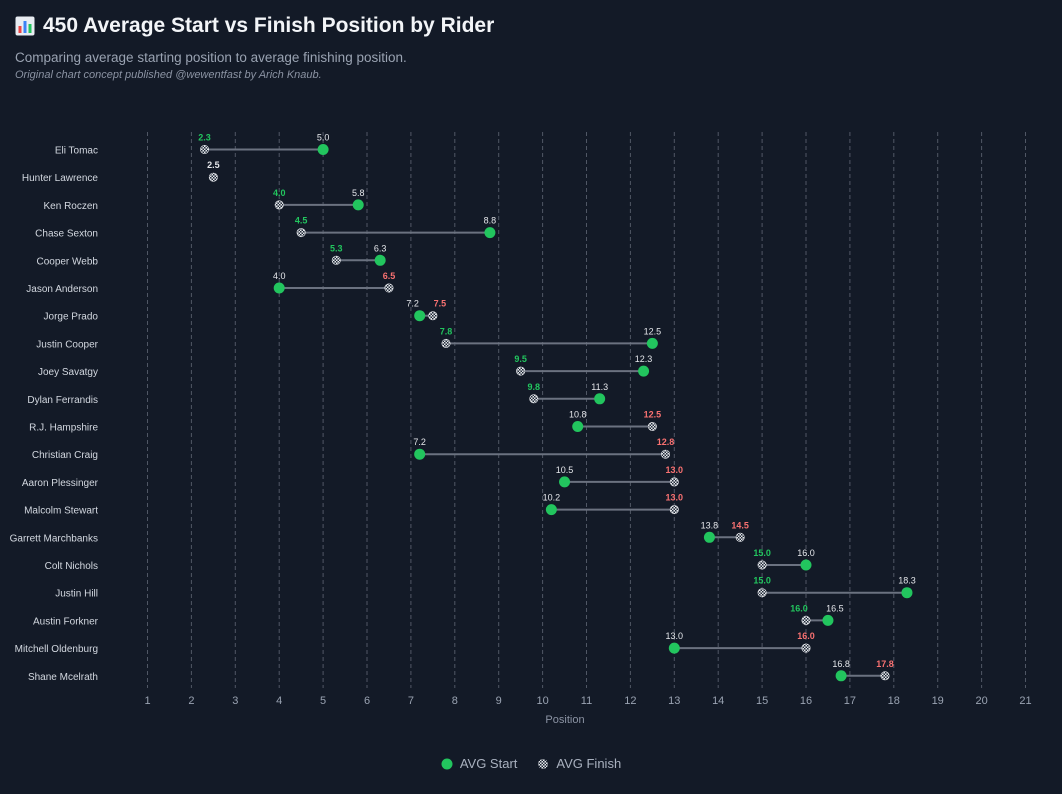 This screenshot has width=1062, height=794. Describe the element at coordinates (710, 525) in the screenshot. I see `avg-start-value: 13.8` at that location.